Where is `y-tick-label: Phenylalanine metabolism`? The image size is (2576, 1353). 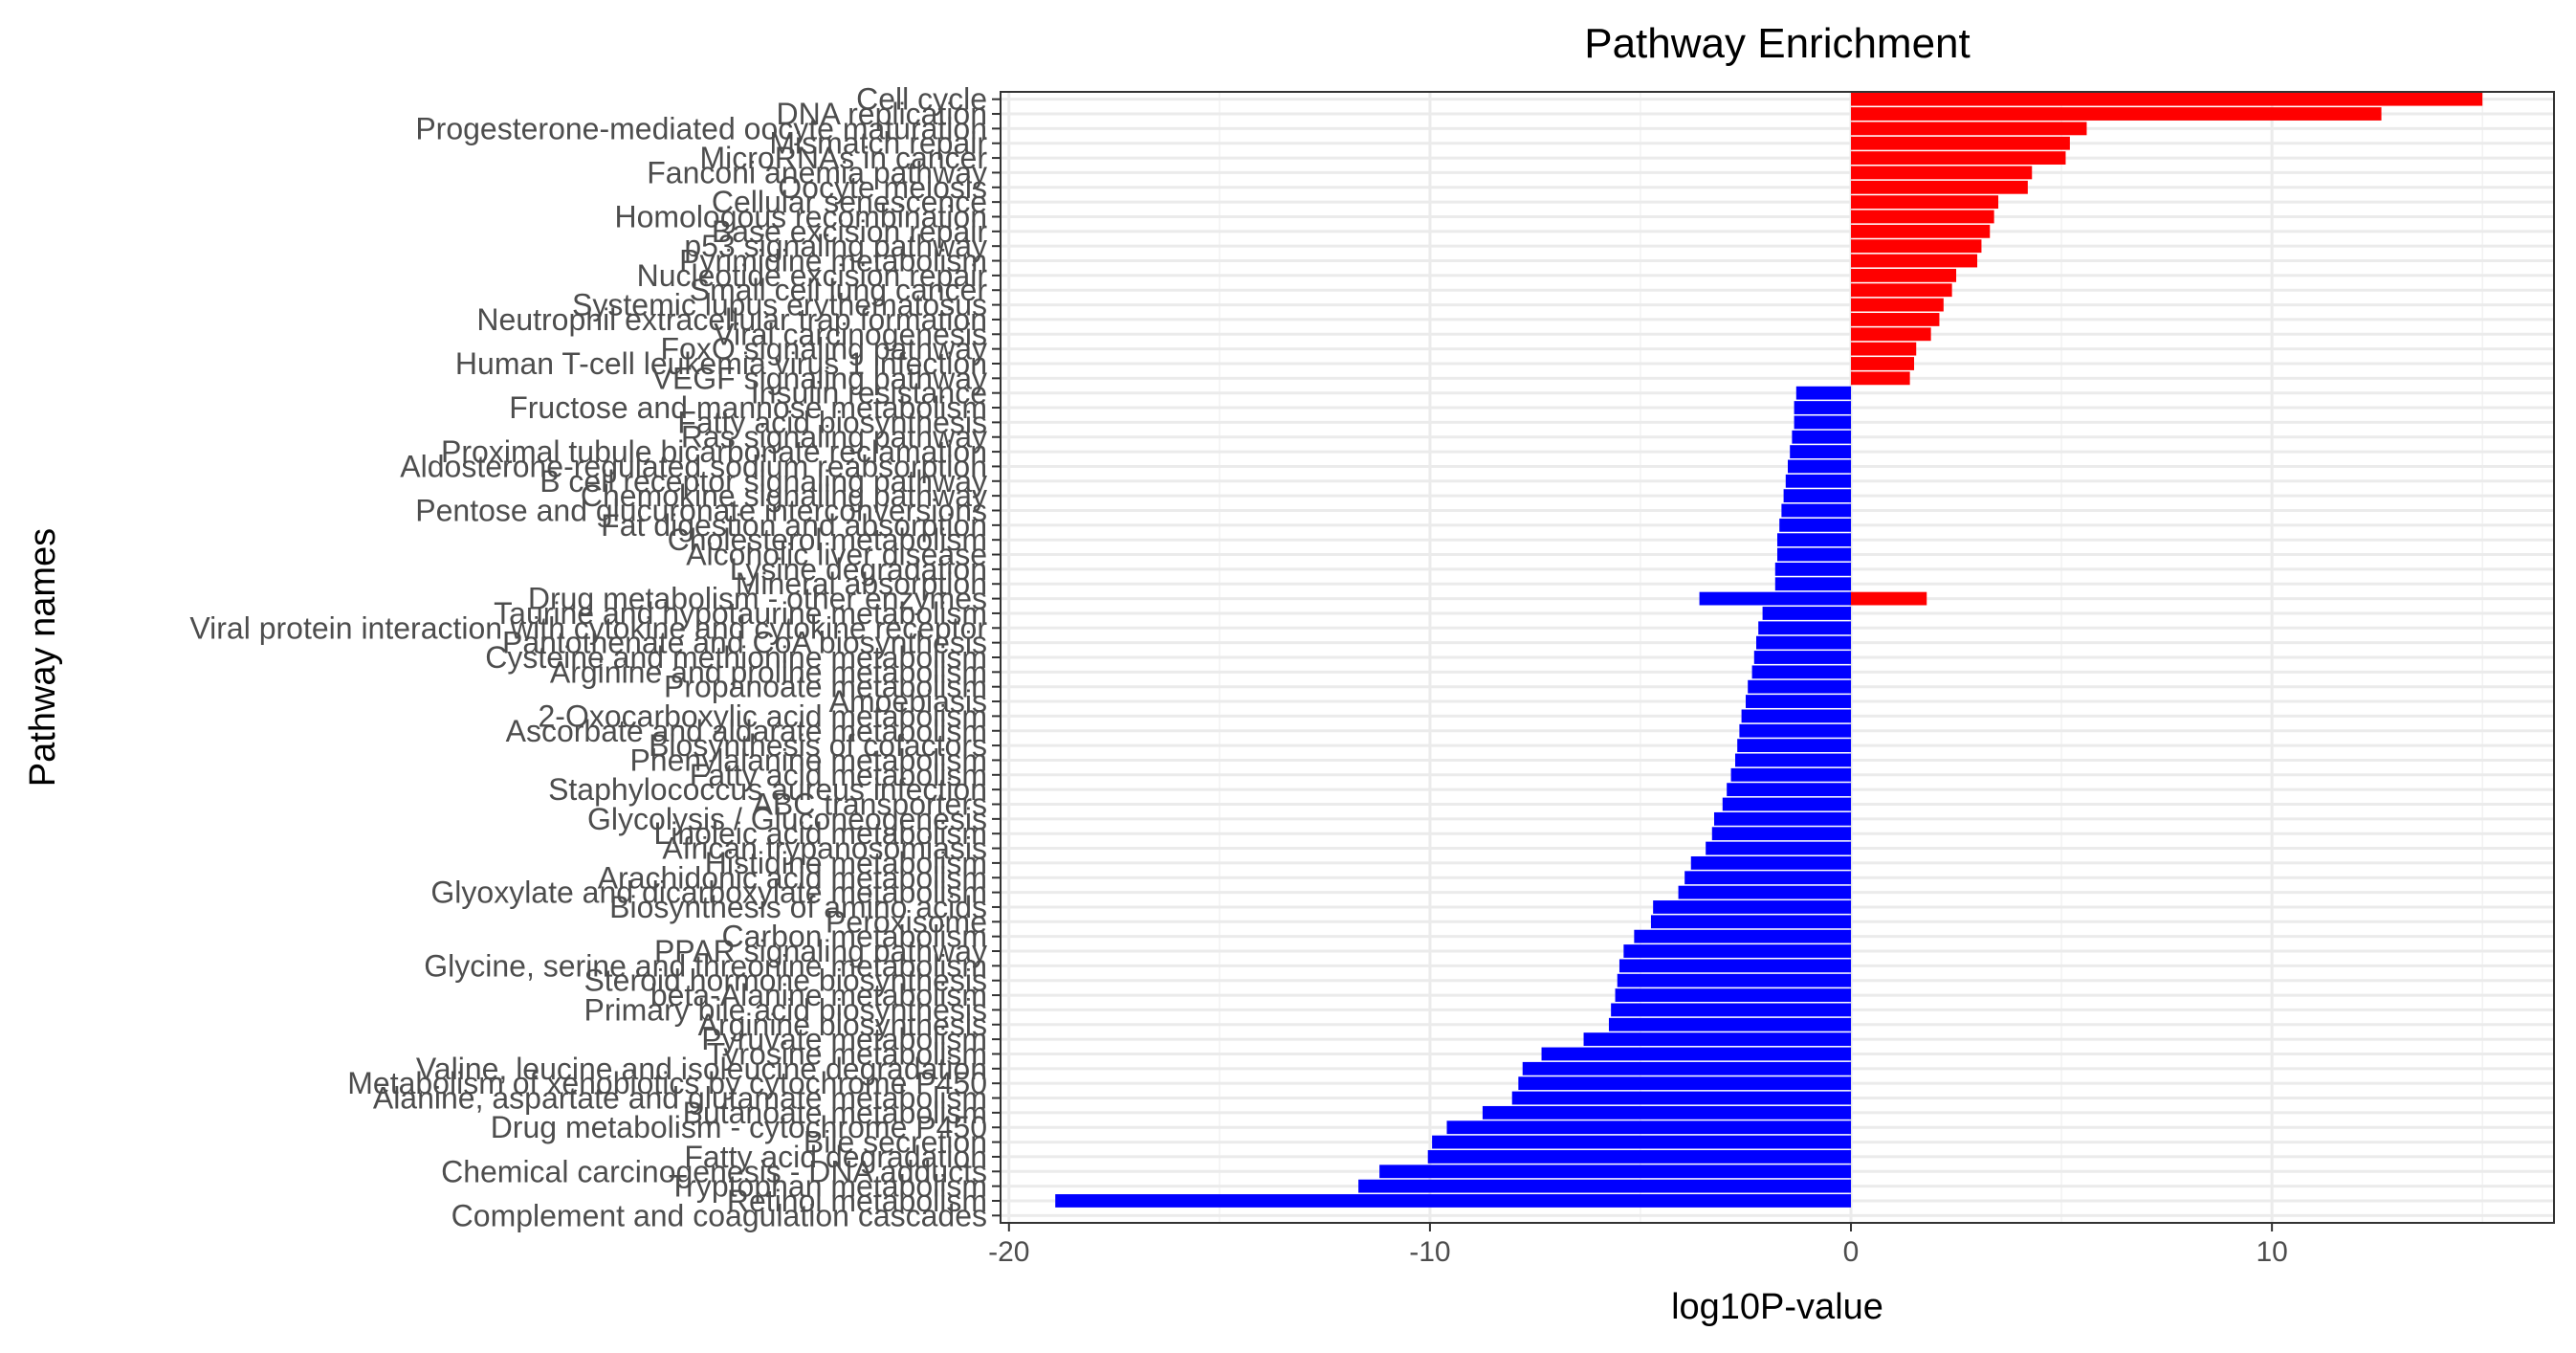 y-tick-label: Phenylalanine metabolism is located at coordinates (808, 760).